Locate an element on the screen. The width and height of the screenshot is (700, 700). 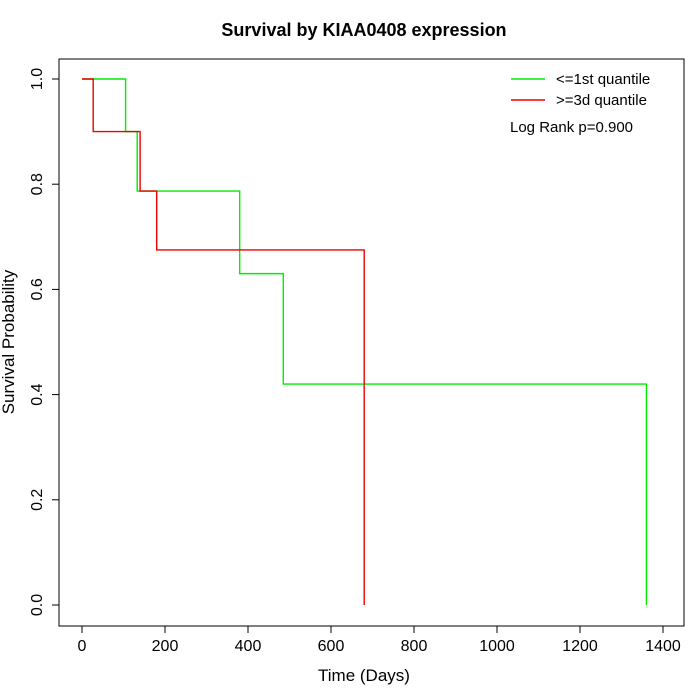
legend-label-2: >=3d quantile is located at coordinates (601, 100).